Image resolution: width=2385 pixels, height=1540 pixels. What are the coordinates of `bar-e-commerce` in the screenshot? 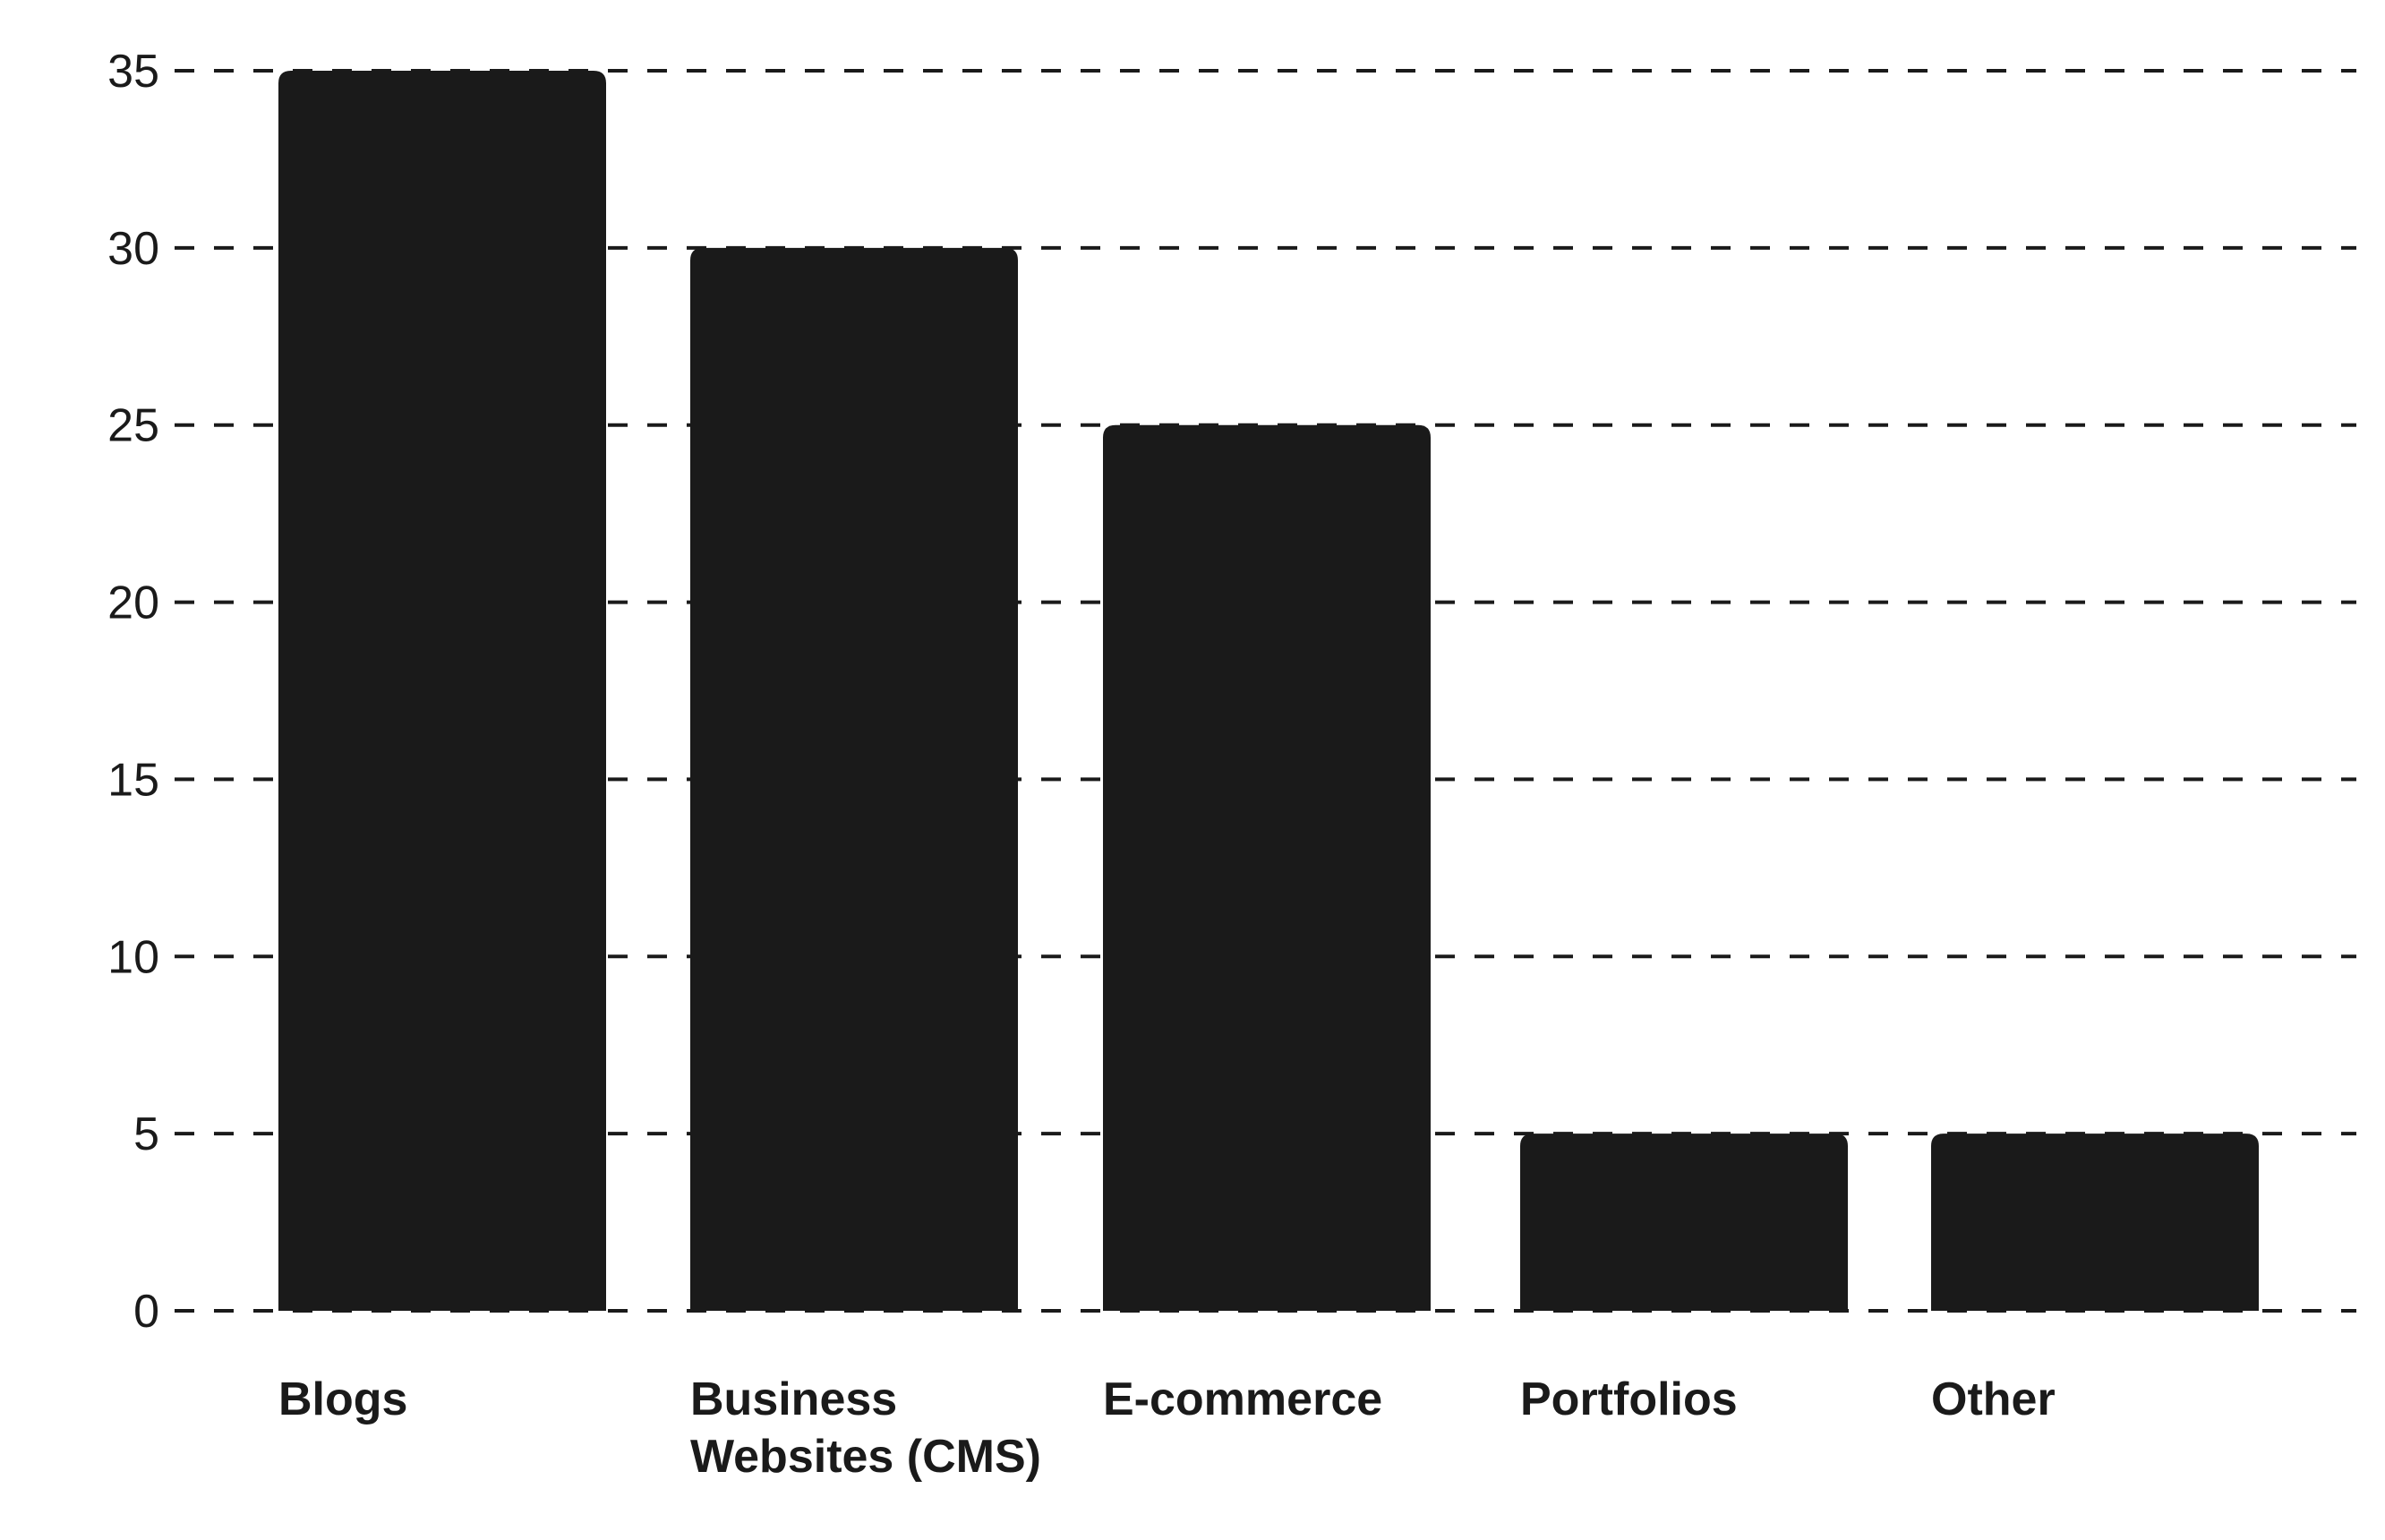 It's located at (1267, 867).